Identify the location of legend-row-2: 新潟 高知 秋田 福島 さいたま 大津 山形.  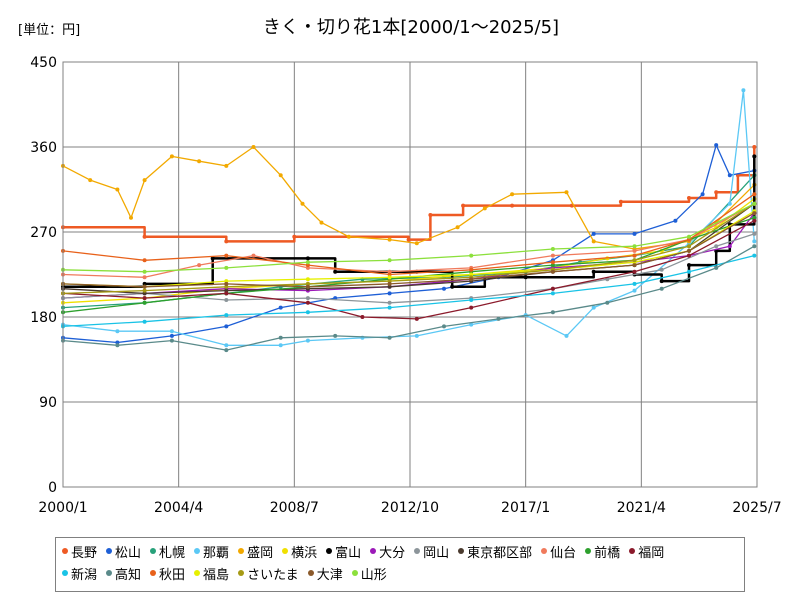
(229, 573).